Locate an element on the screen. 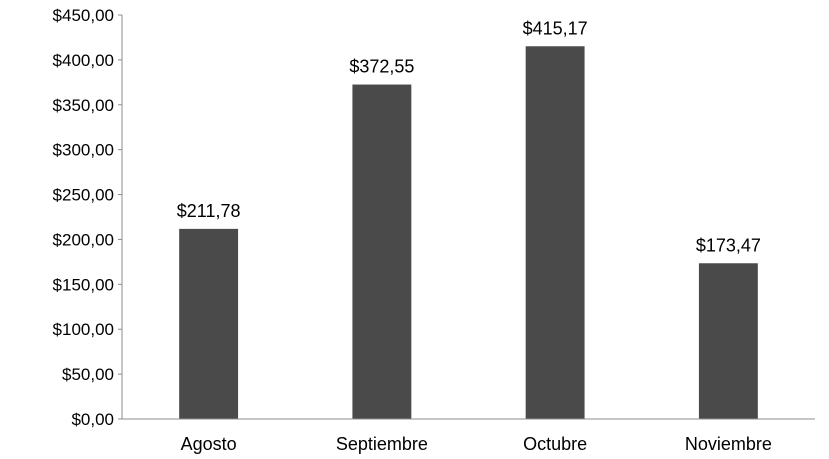 This screenshot has width=829, height=459. bar-value-label: $173,47 is located at coordinates (728, 245).